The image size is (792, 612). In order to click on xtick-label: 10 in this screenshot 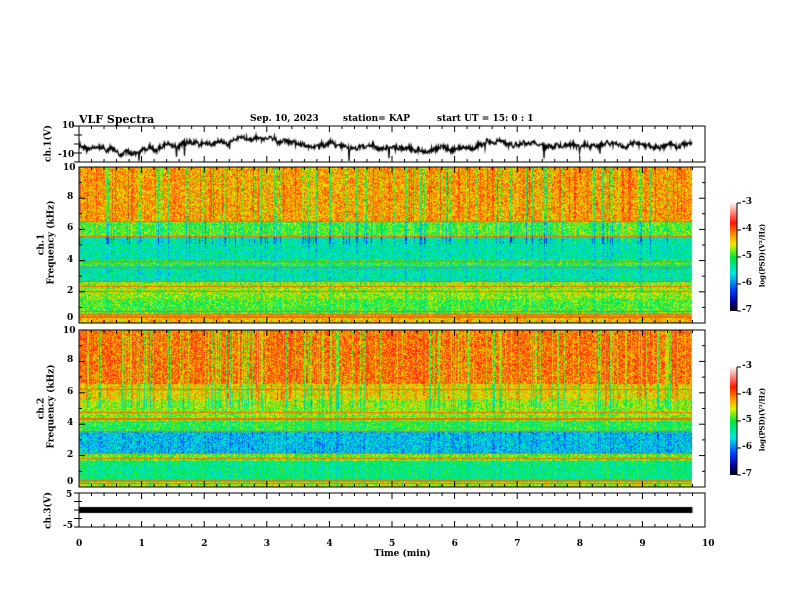, I will do `click(708, 544)`.